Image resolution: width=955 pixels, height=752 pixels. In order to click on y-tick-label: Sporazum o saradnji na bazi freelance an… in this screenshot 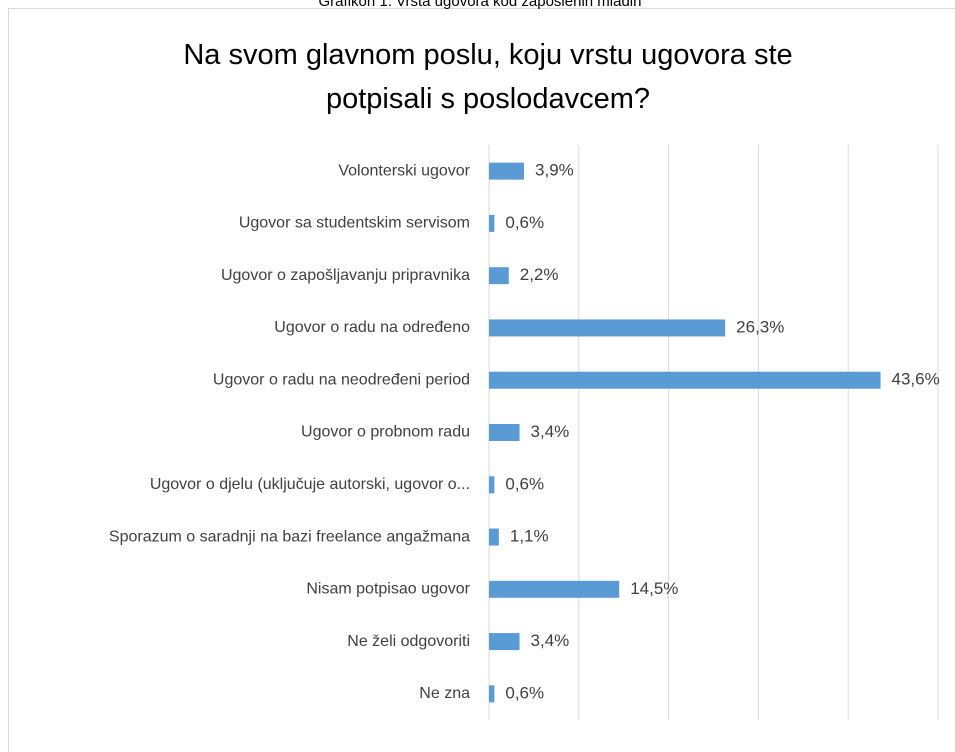, I will do `click(289, 536)`.